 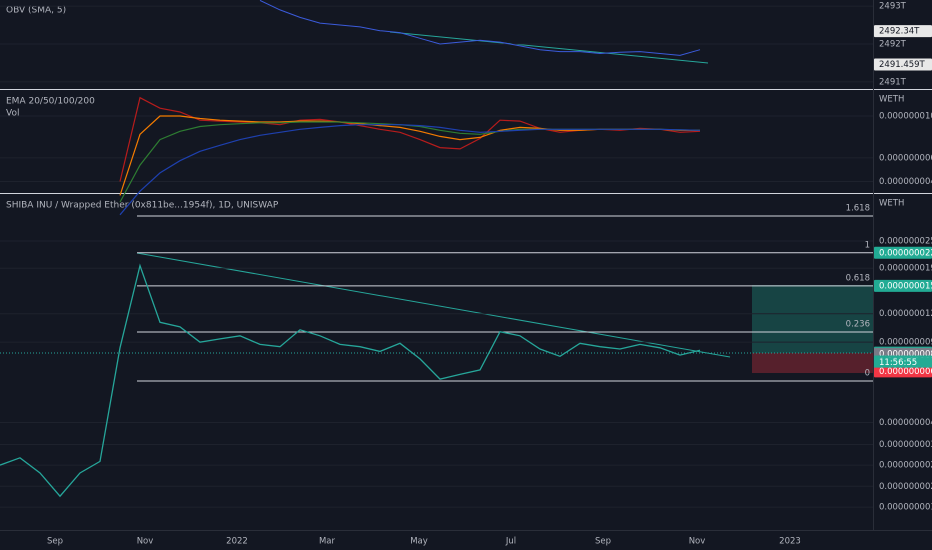 What do you see at coordinates (905, 354) in the screenshot?
I see `price-badge-label: 0.0000000080` at bounding box center [905, 354].